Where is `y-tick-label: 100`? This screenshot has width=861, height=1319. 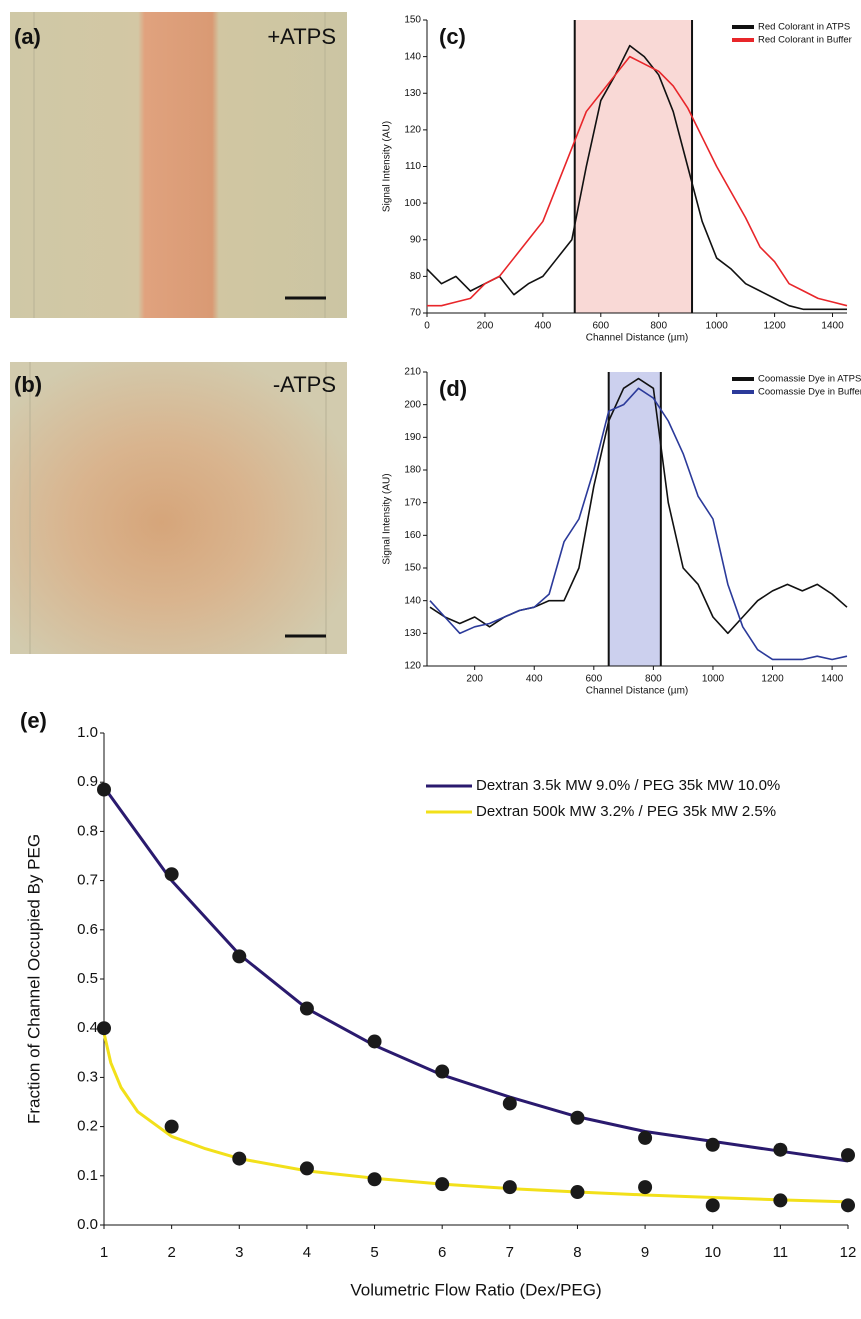
y-tick-label: 100 is located at coordinates (412, 203).